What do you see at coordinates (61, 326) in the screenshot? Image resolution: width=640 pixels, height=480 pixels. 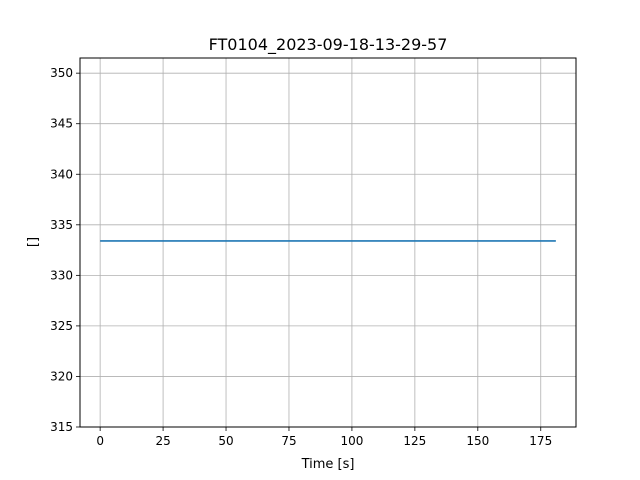 I see `y-tick-label: 325` at bounding box center [61, 326].